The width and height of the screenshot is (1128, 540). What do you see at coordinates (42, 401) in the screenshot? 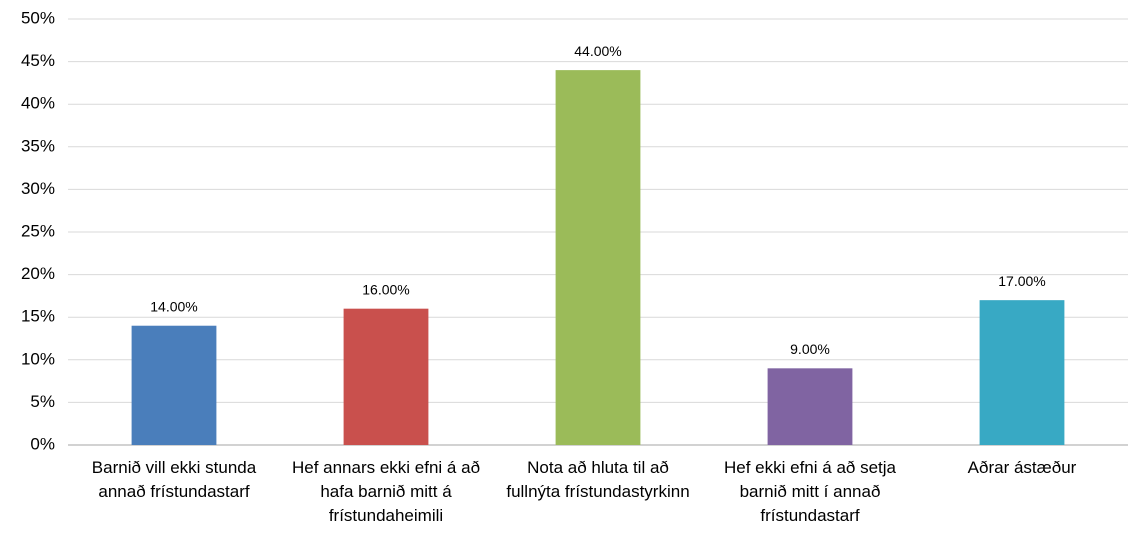
I see `y-tick-label: 5%` at bounding box center [42, 401].